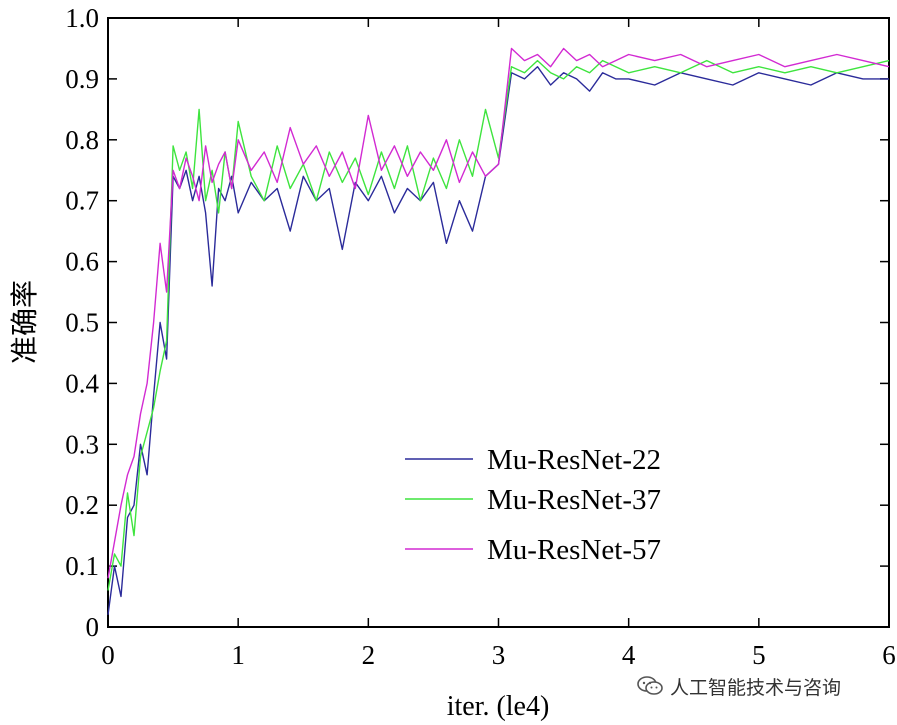 Image resolution: width=897 pixels, height=725 pixels. What do you see at coordinates (574, 550) in the screenshot?
I see `legend-label: Mu-ResNet-57` at bounding box center [574, 550].